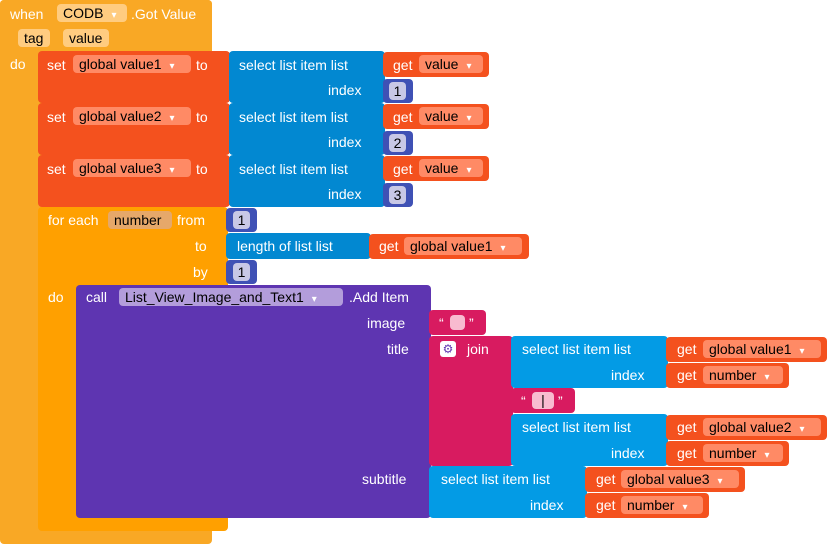 This screenshot has height=544, width=827. Describe the element at coordinates (56, 297) in the screenshot. I see `loop-do-label: do` at that location.